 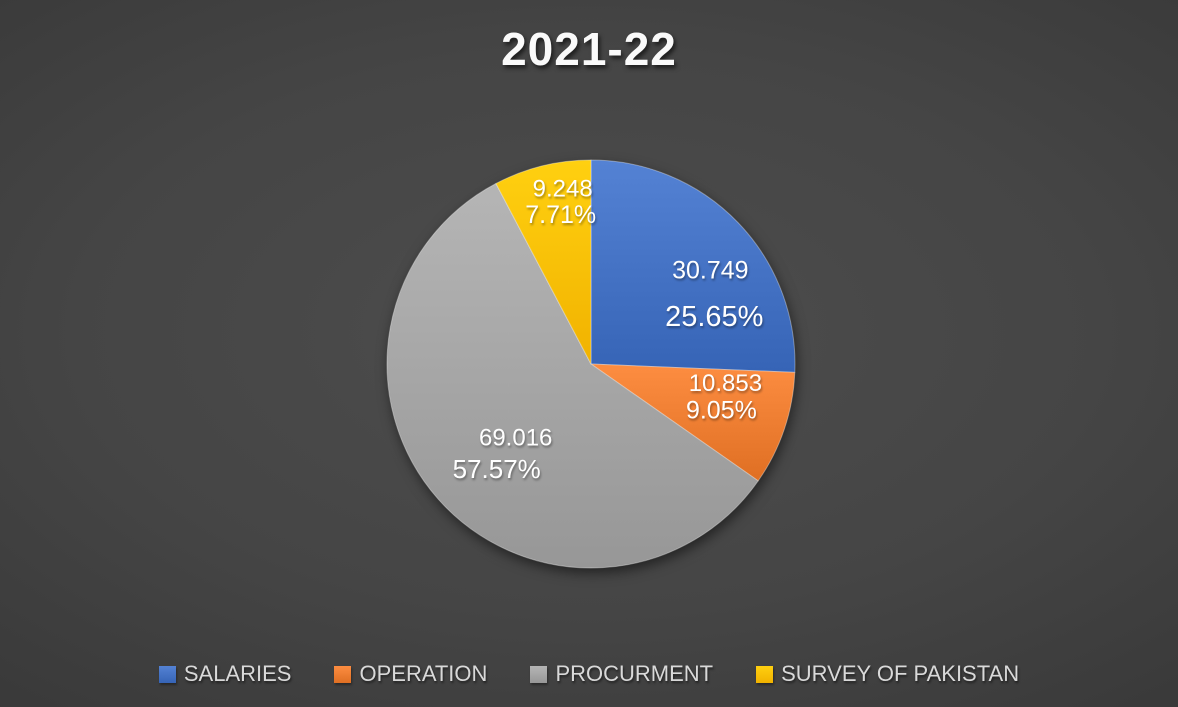 I want to click on legend-item-salaries: SALARIES, so click(x=225, y=674).